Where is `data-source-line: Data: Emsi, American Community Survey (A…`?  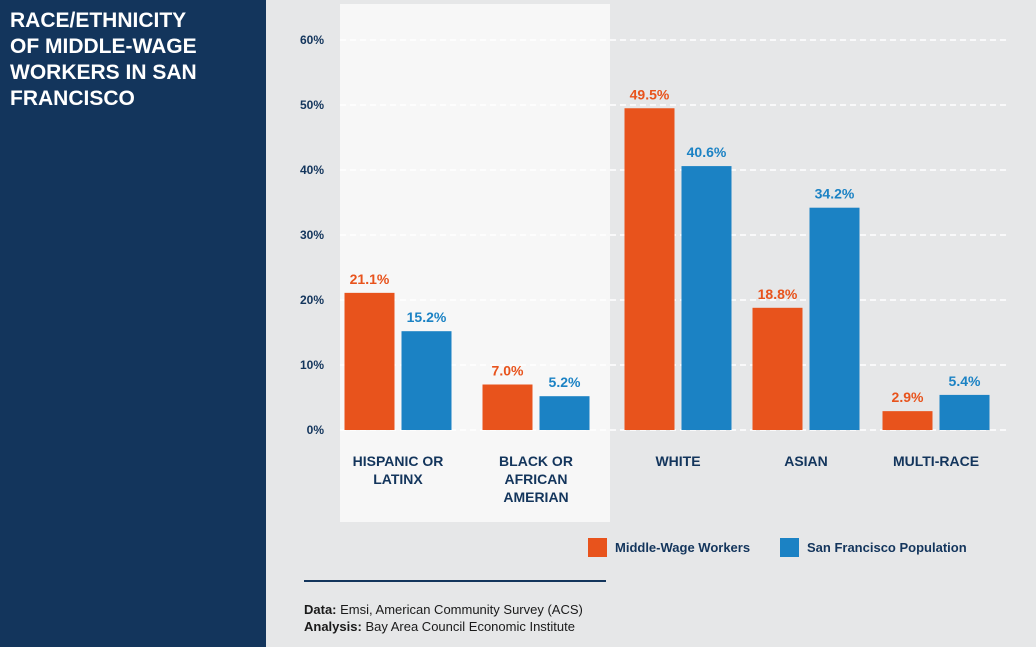 data-source-line: Data: Emsi, American Community Survey (A… is located at coordinates (443, 609).